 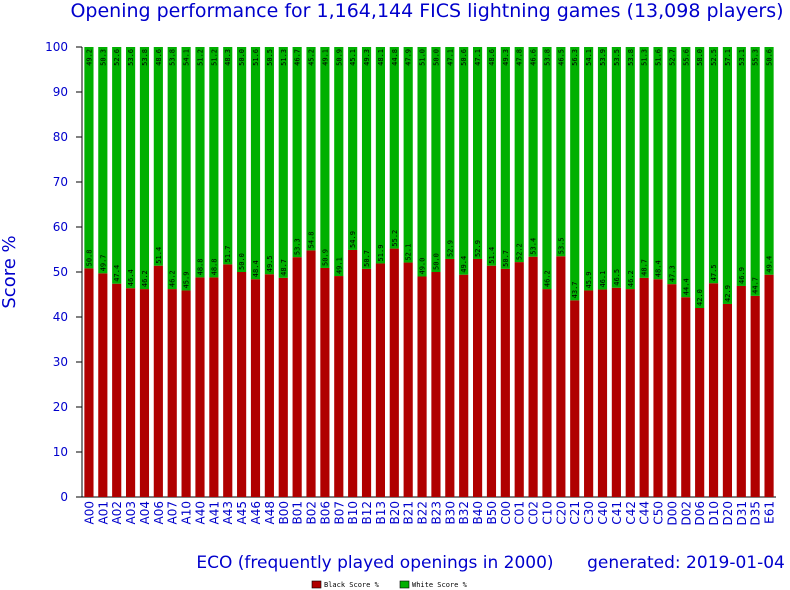 What do you see at coordinates (659, 268) in the screenshot?
I see `data-label-black-C50: 48.4` at bounding box center [659, 268].